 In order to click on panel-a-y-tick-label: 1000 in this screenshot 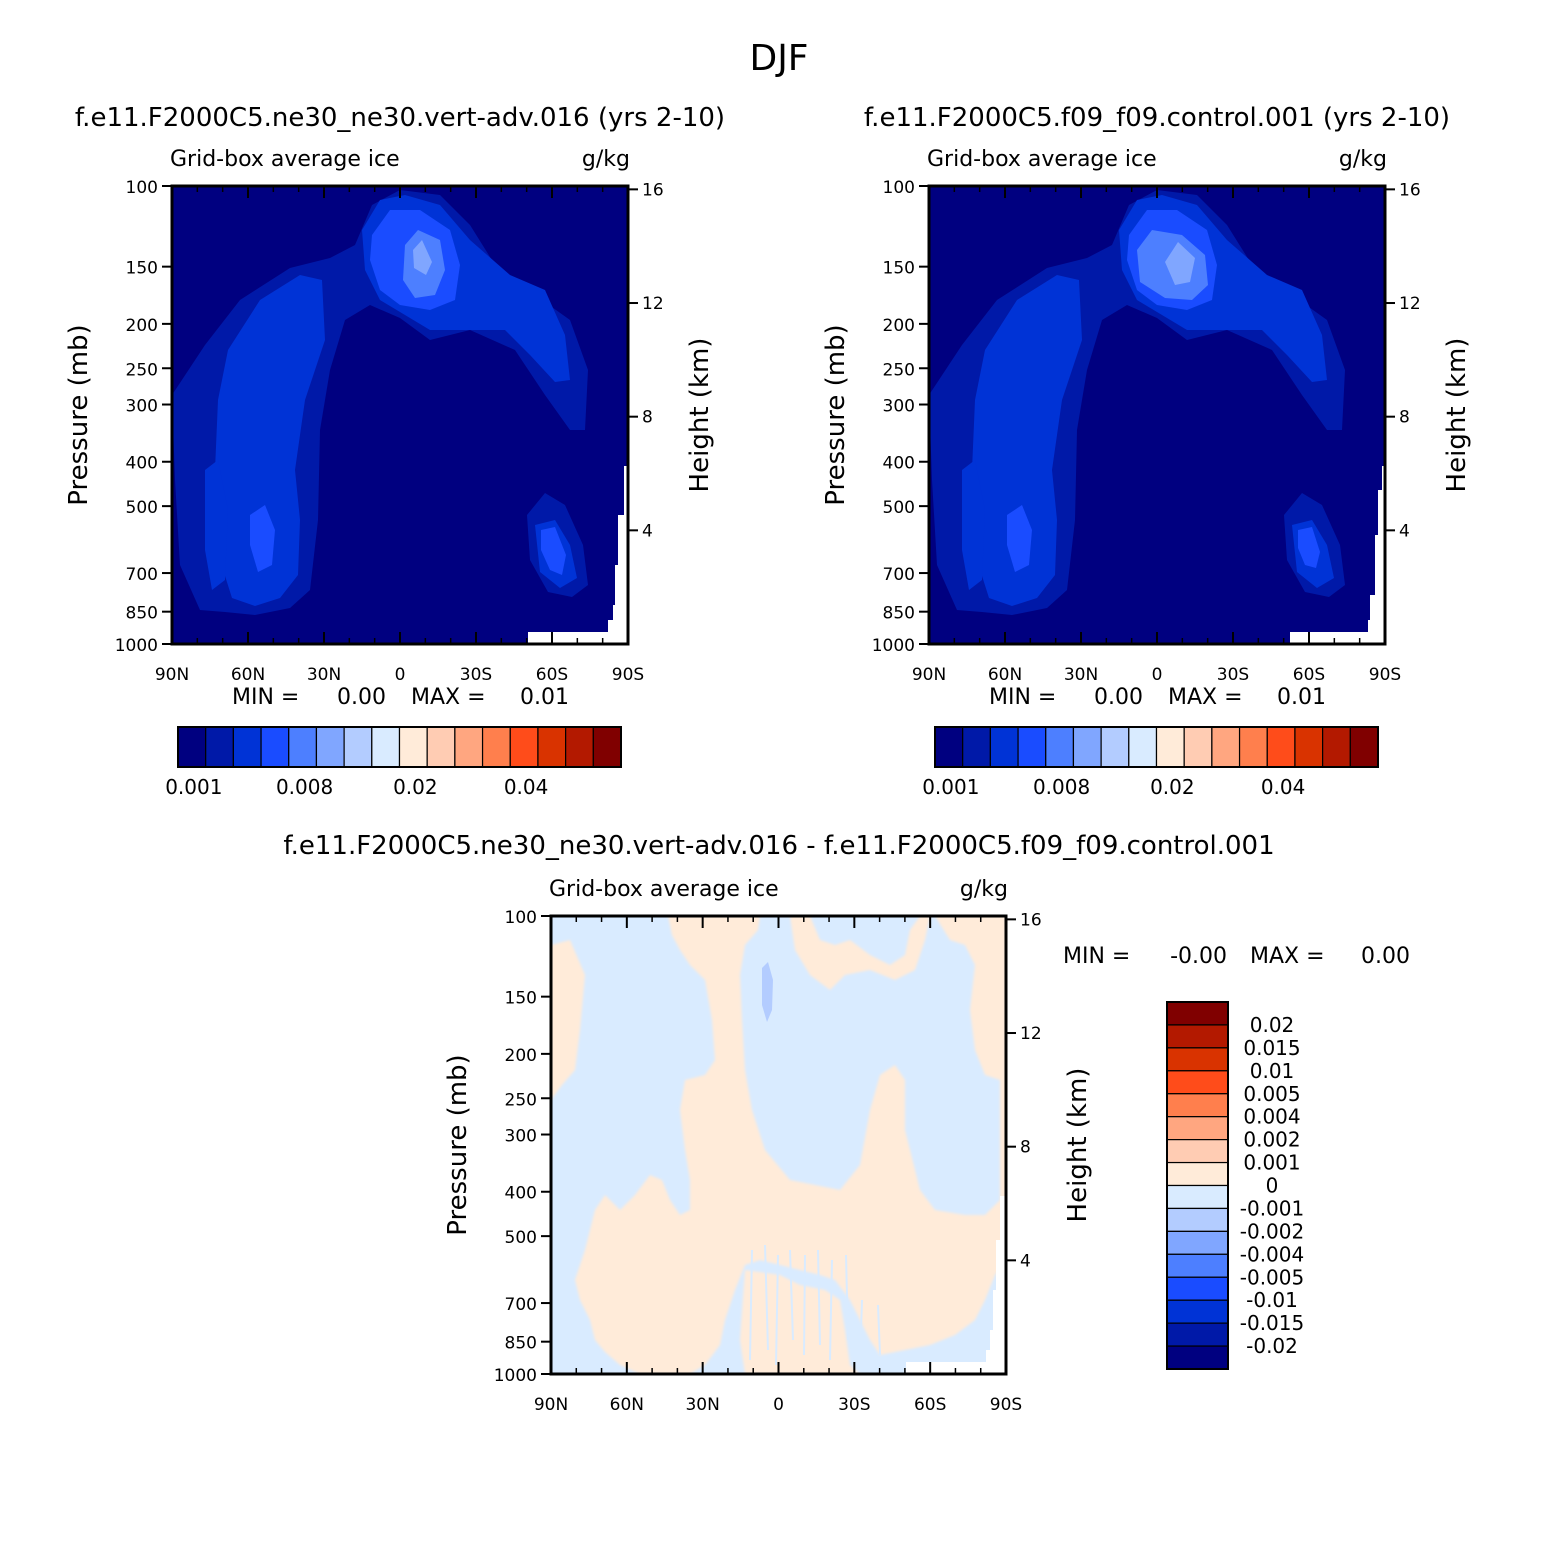, I will do `click(136, 646)`.